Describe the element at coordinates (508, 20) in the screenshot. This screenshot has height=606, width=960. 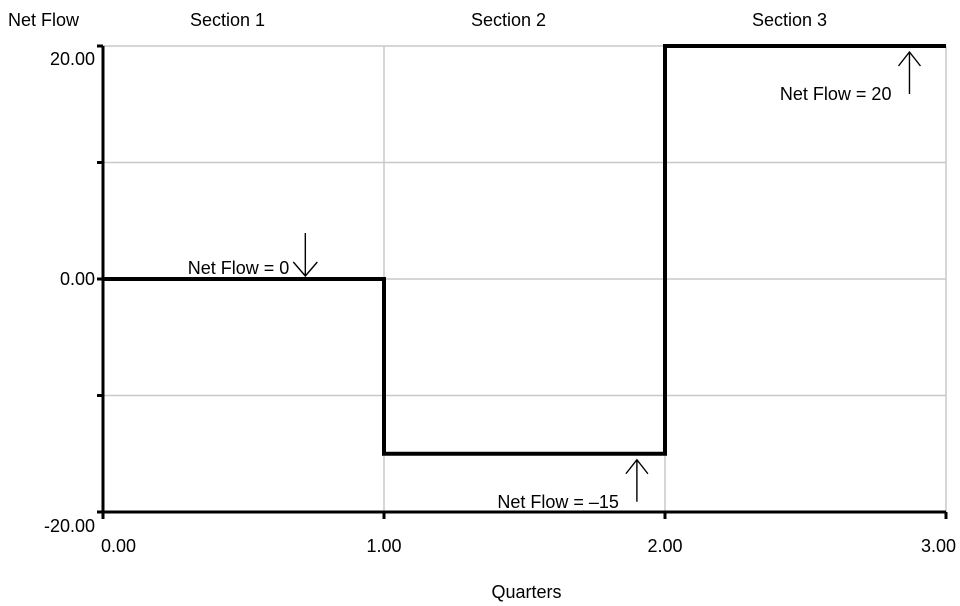
I see `section-label: Section 2` at that location.